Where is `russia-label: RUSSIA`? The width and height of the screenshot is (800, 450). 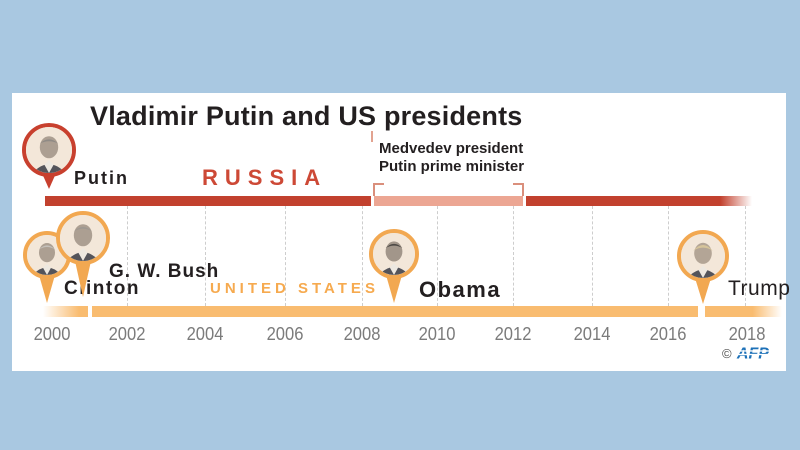
russia-label: RUSSIA is located at coordinates (265, 177).